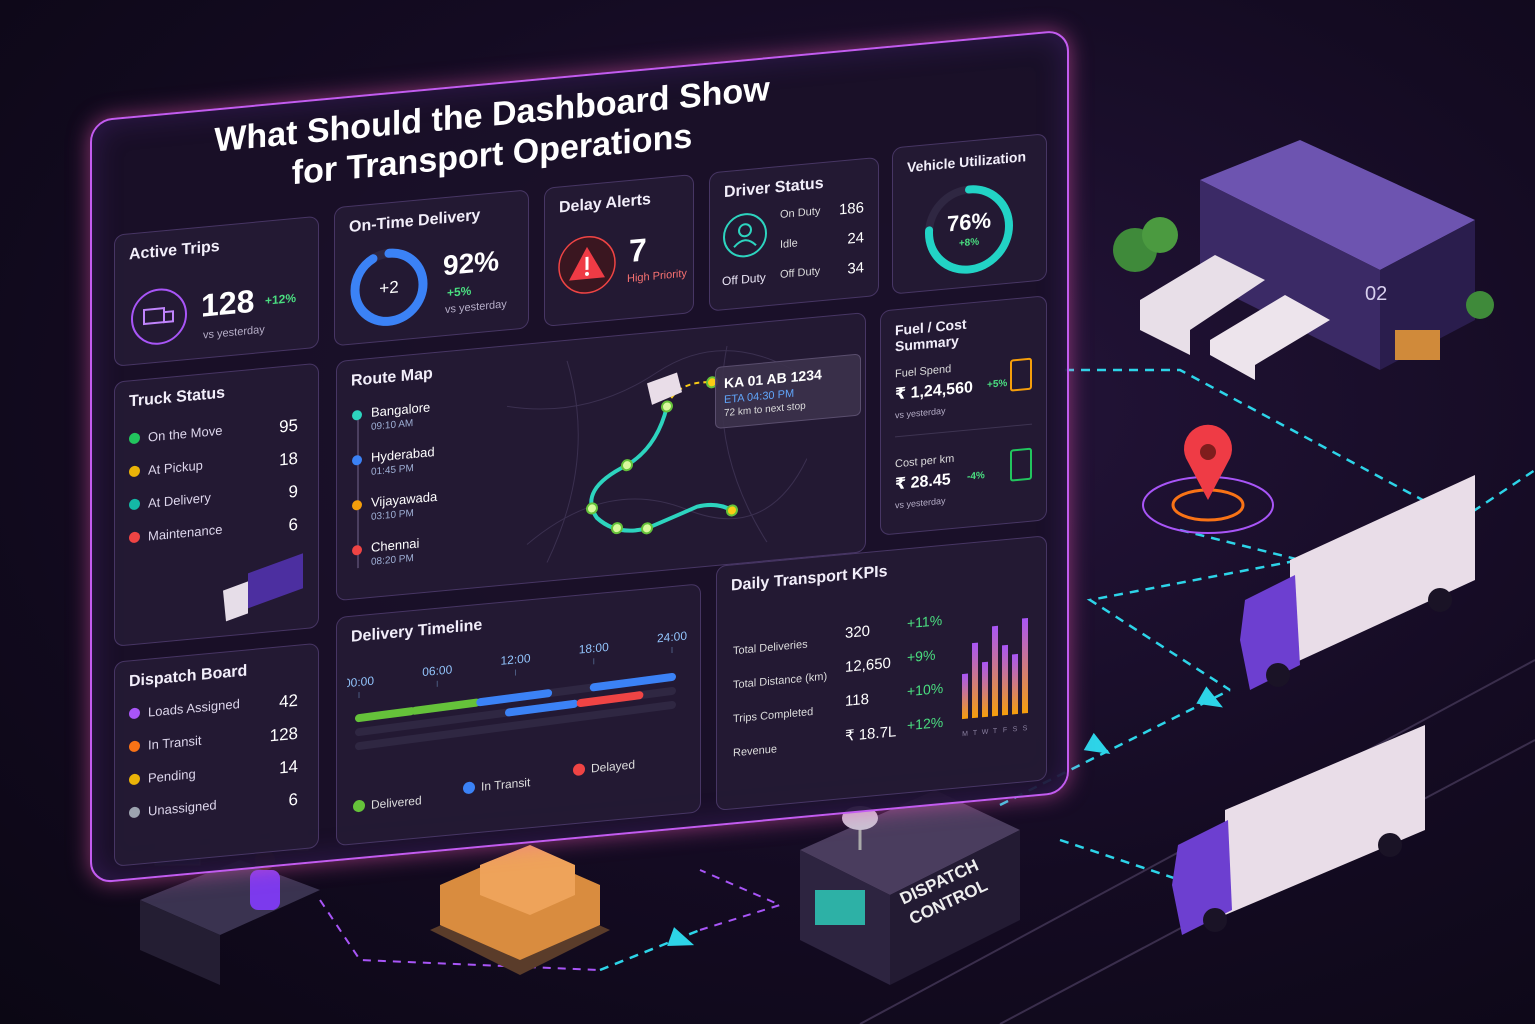 This screenshot has width=1535, height=1024. What do you see at coordinates (967, 162) in the screenshot?
I see `card-title: Vehicle Utilization` at bounding box center [967, 162].